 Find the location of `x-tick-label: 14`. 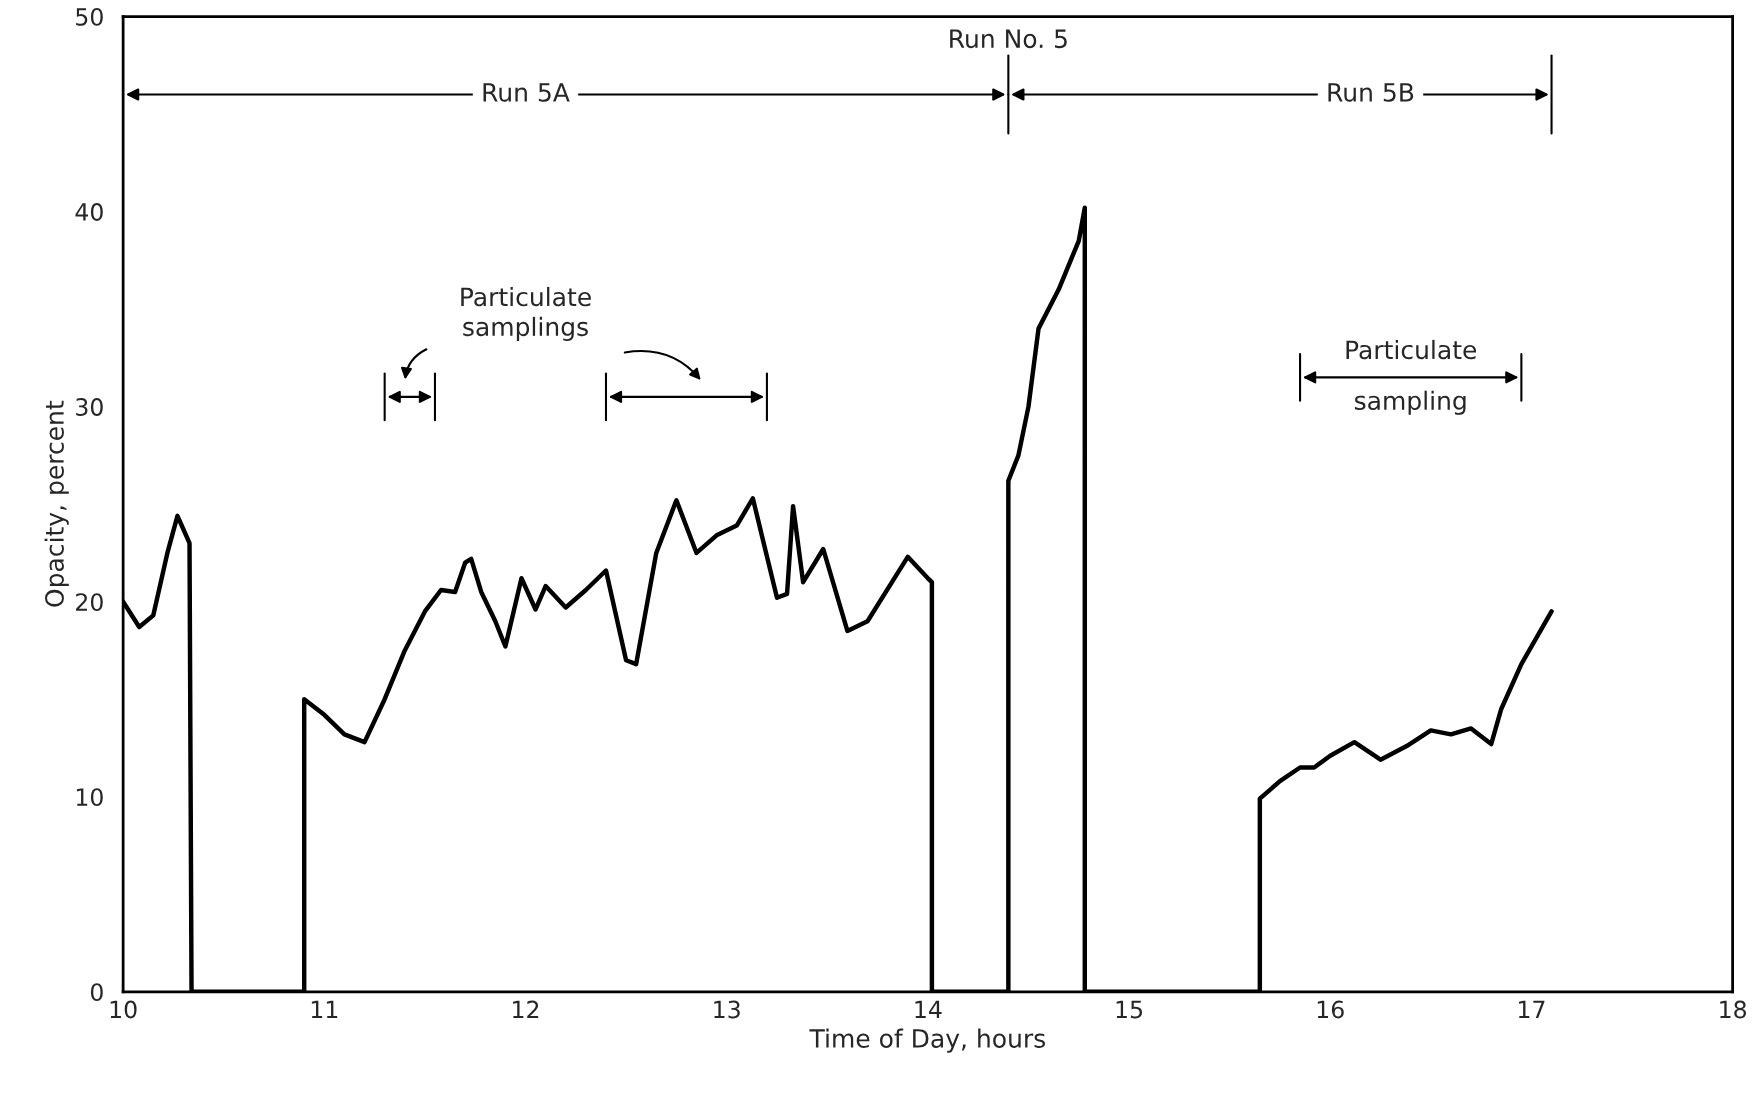

x-tick-label: 14 is located at coordinates (928, 1009).